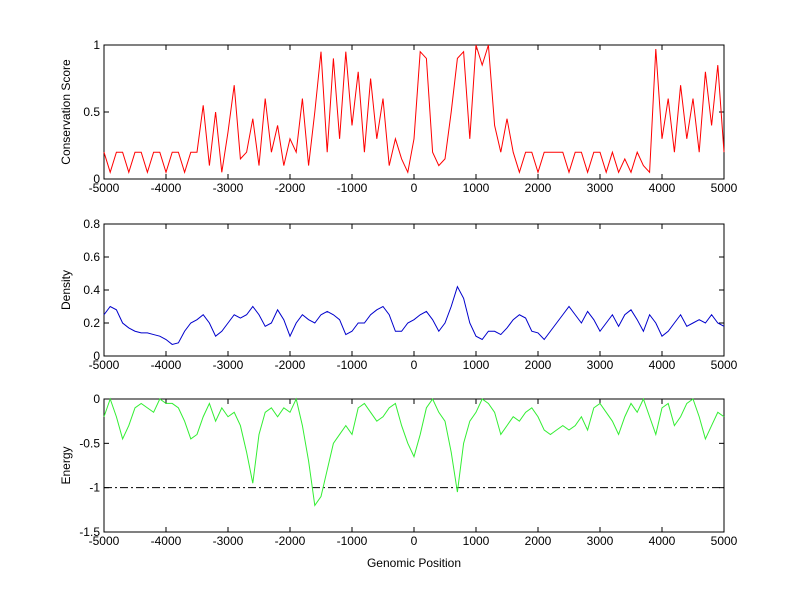 This screenshot has height=599, width=800. Describe the element at coordinates (66, 465) in the screenshot. I see `y-axis-label: Energy` at that location.